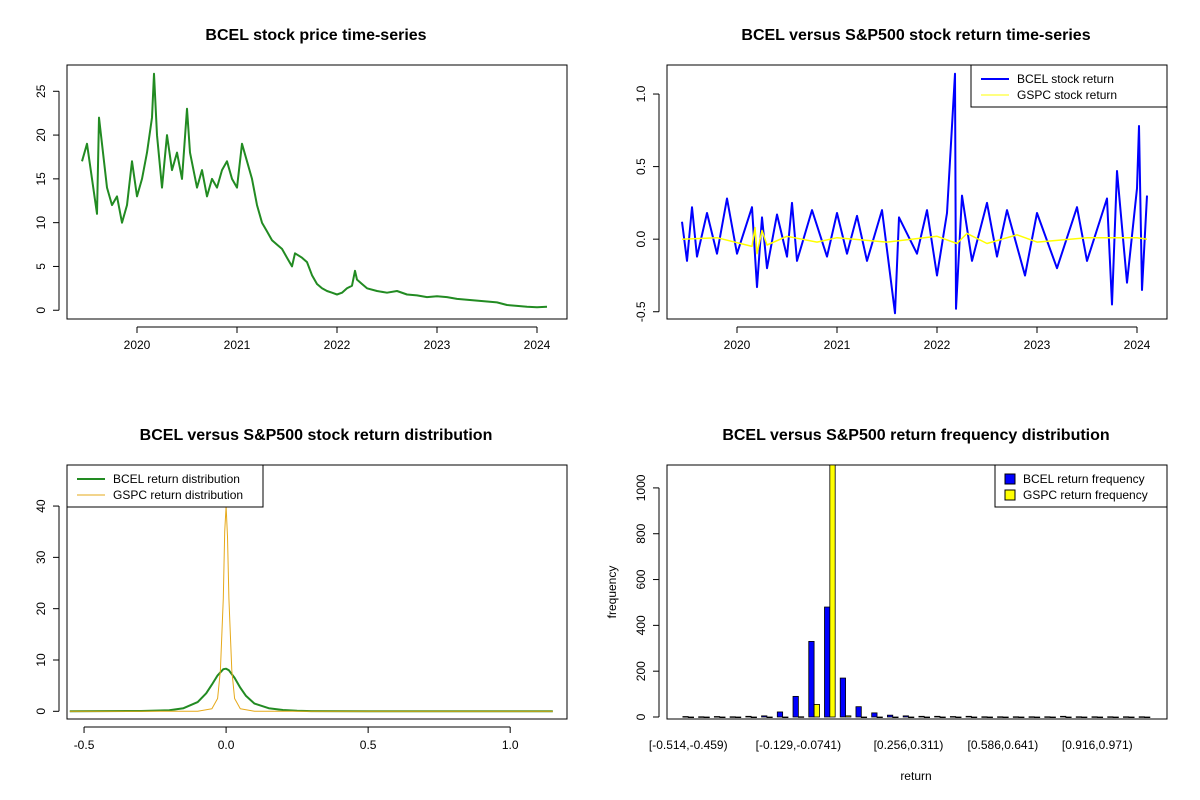 This screenshot has height=800, width=1200. I want to click on y-tick-label: 5, so click(41, 266).